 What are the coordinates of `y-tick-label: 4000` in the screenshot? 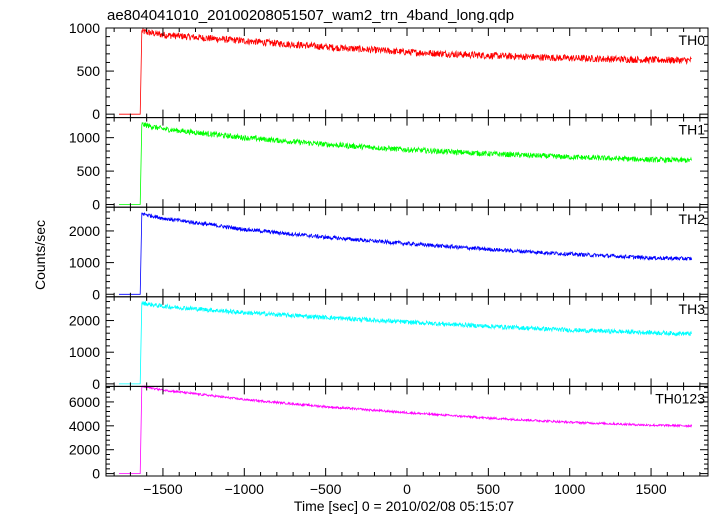 It's located at (84, 426).